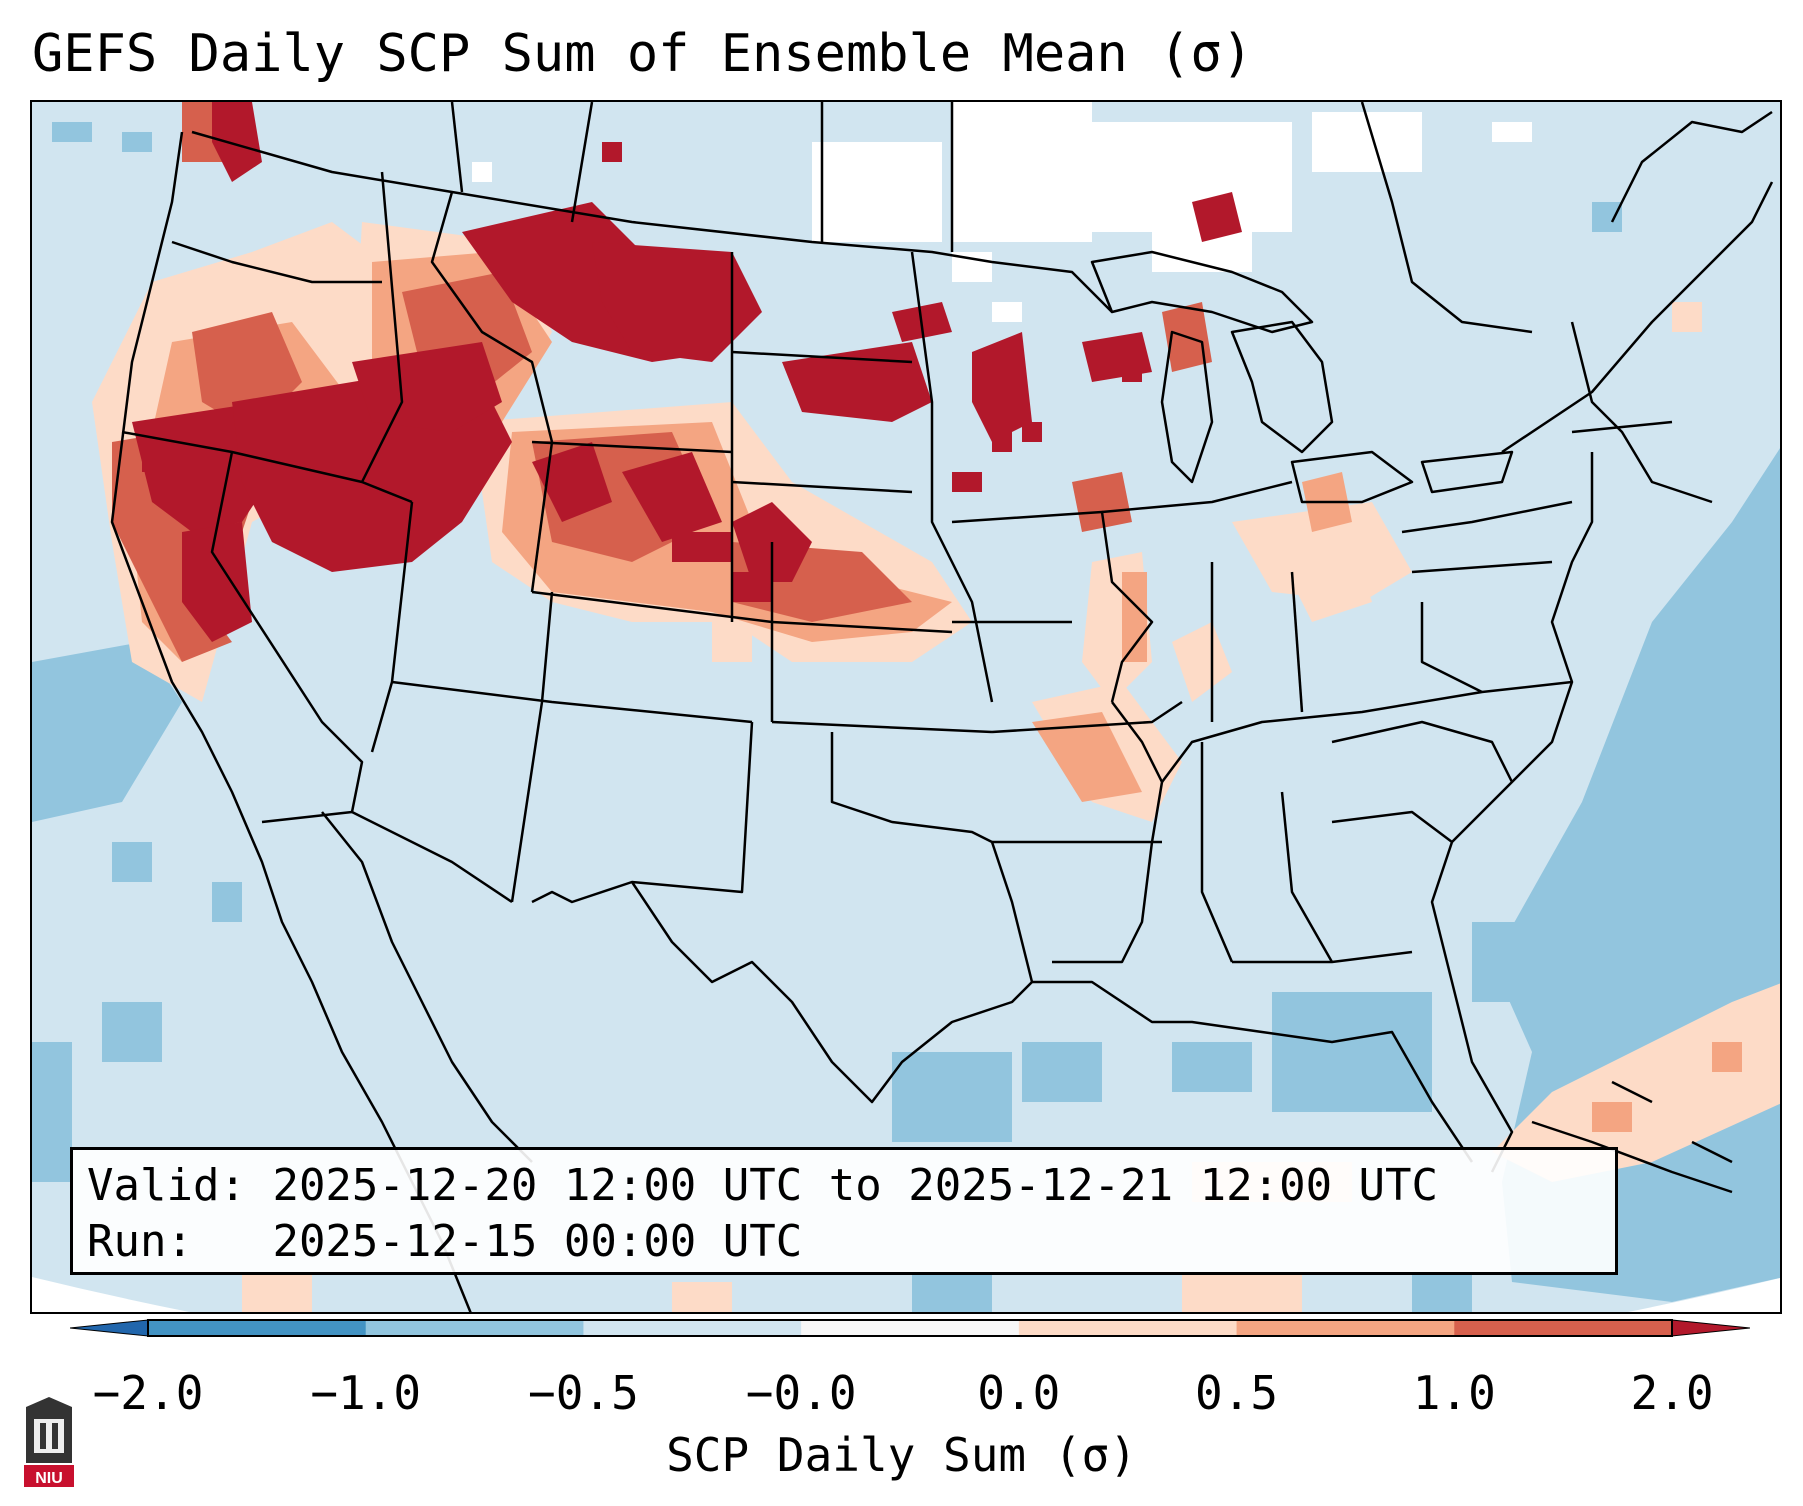 Image resolution: width=1803 pixels, height=1506 pixels. Describe the element at coordinates (901, 1455) in the screenshot. I see `colorbar-label: SCP Daily Sum (σ)` at that location.